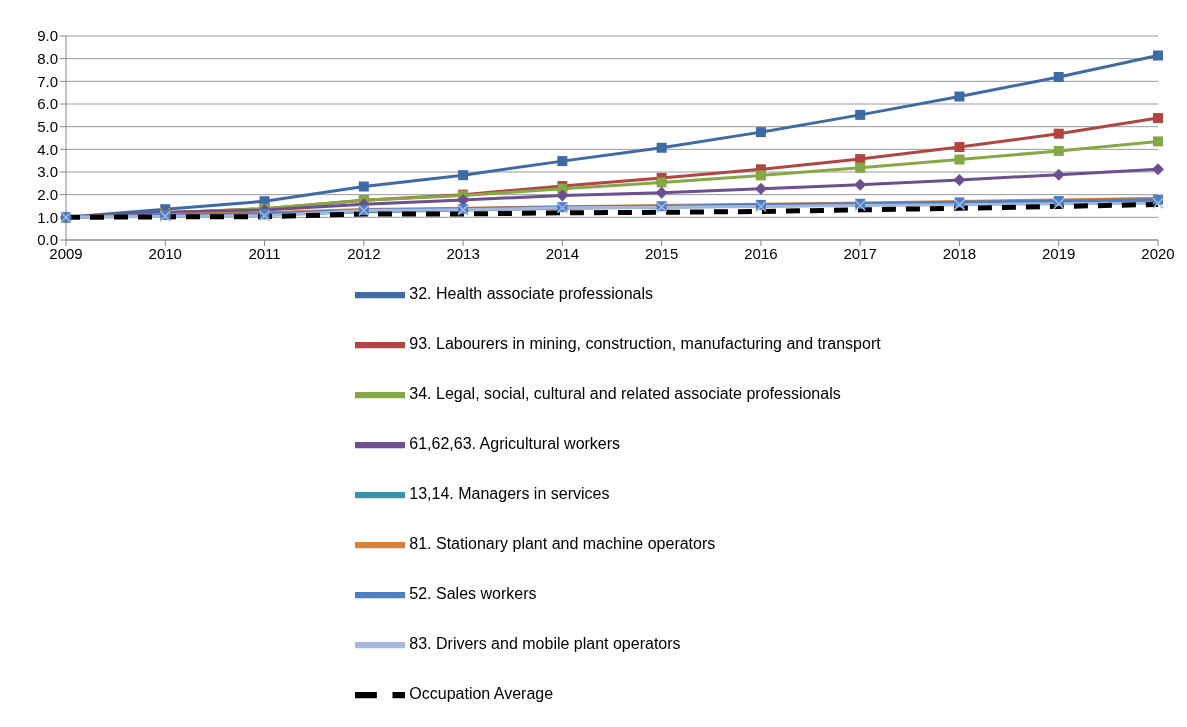 The image size is (1187, 727). I want to click on x-tick-label: 2017, so click(860, 253).